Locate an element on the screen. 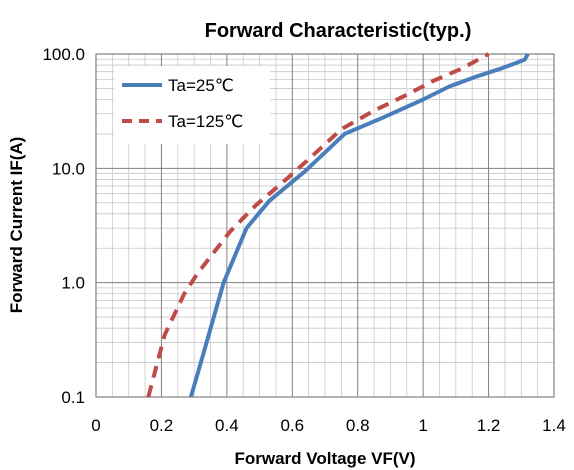 The width and height of the screenshot is (574, 470). x-tick-label: 0.6 is located at coordinates (292, 425).